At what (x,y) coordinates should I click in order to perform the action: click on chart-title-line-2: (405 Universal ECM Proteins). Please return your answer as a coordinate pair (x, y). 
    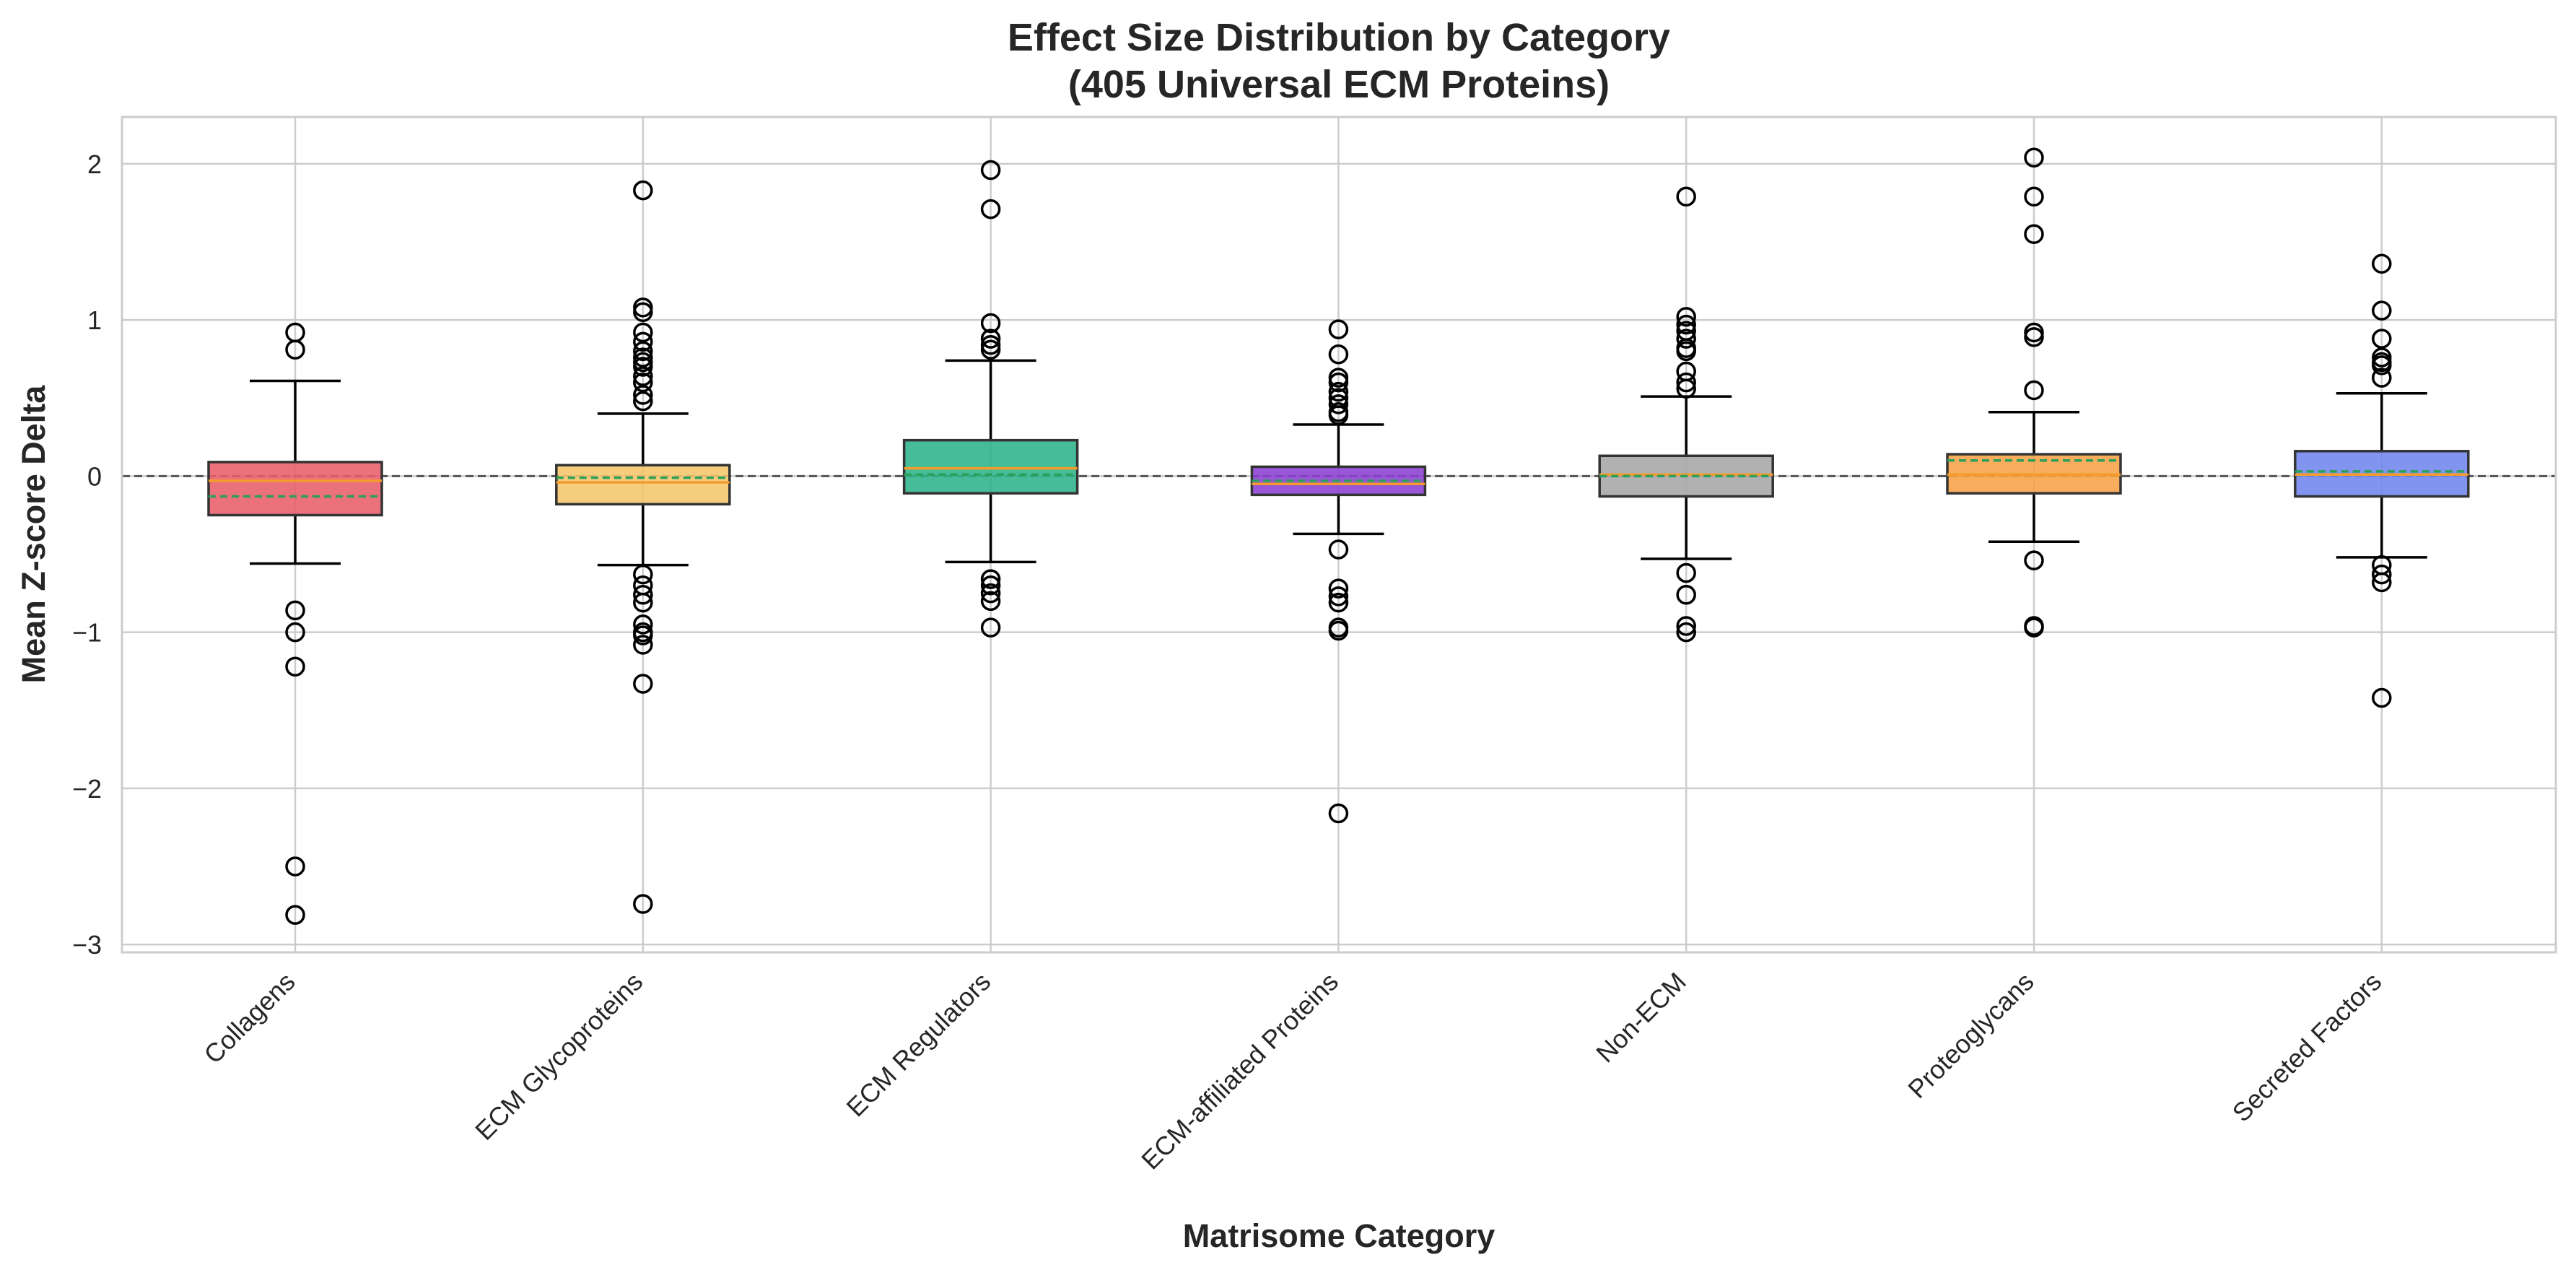
    Looking at the image, I should click on (1339, 84).